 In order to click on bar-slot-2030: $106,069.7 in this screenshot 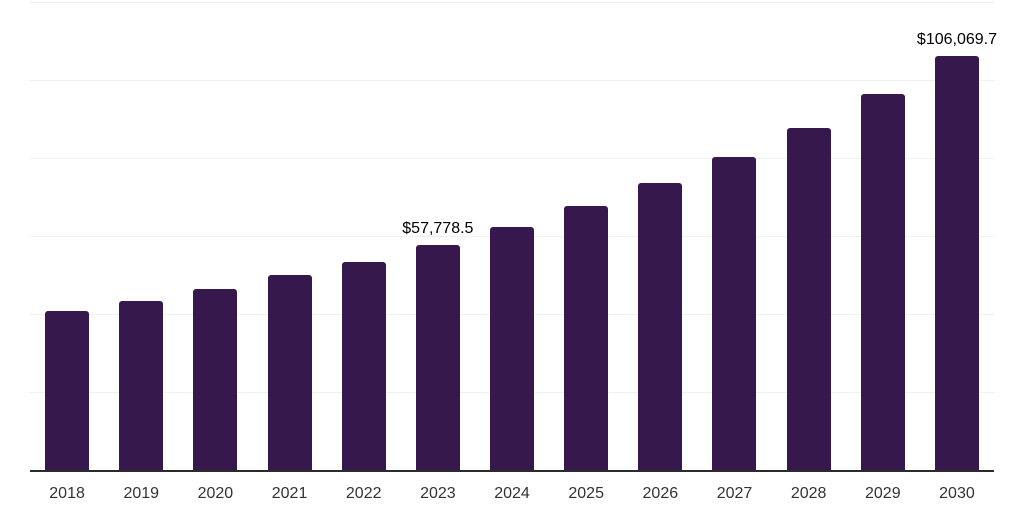, I will do `click(956, 236)`.